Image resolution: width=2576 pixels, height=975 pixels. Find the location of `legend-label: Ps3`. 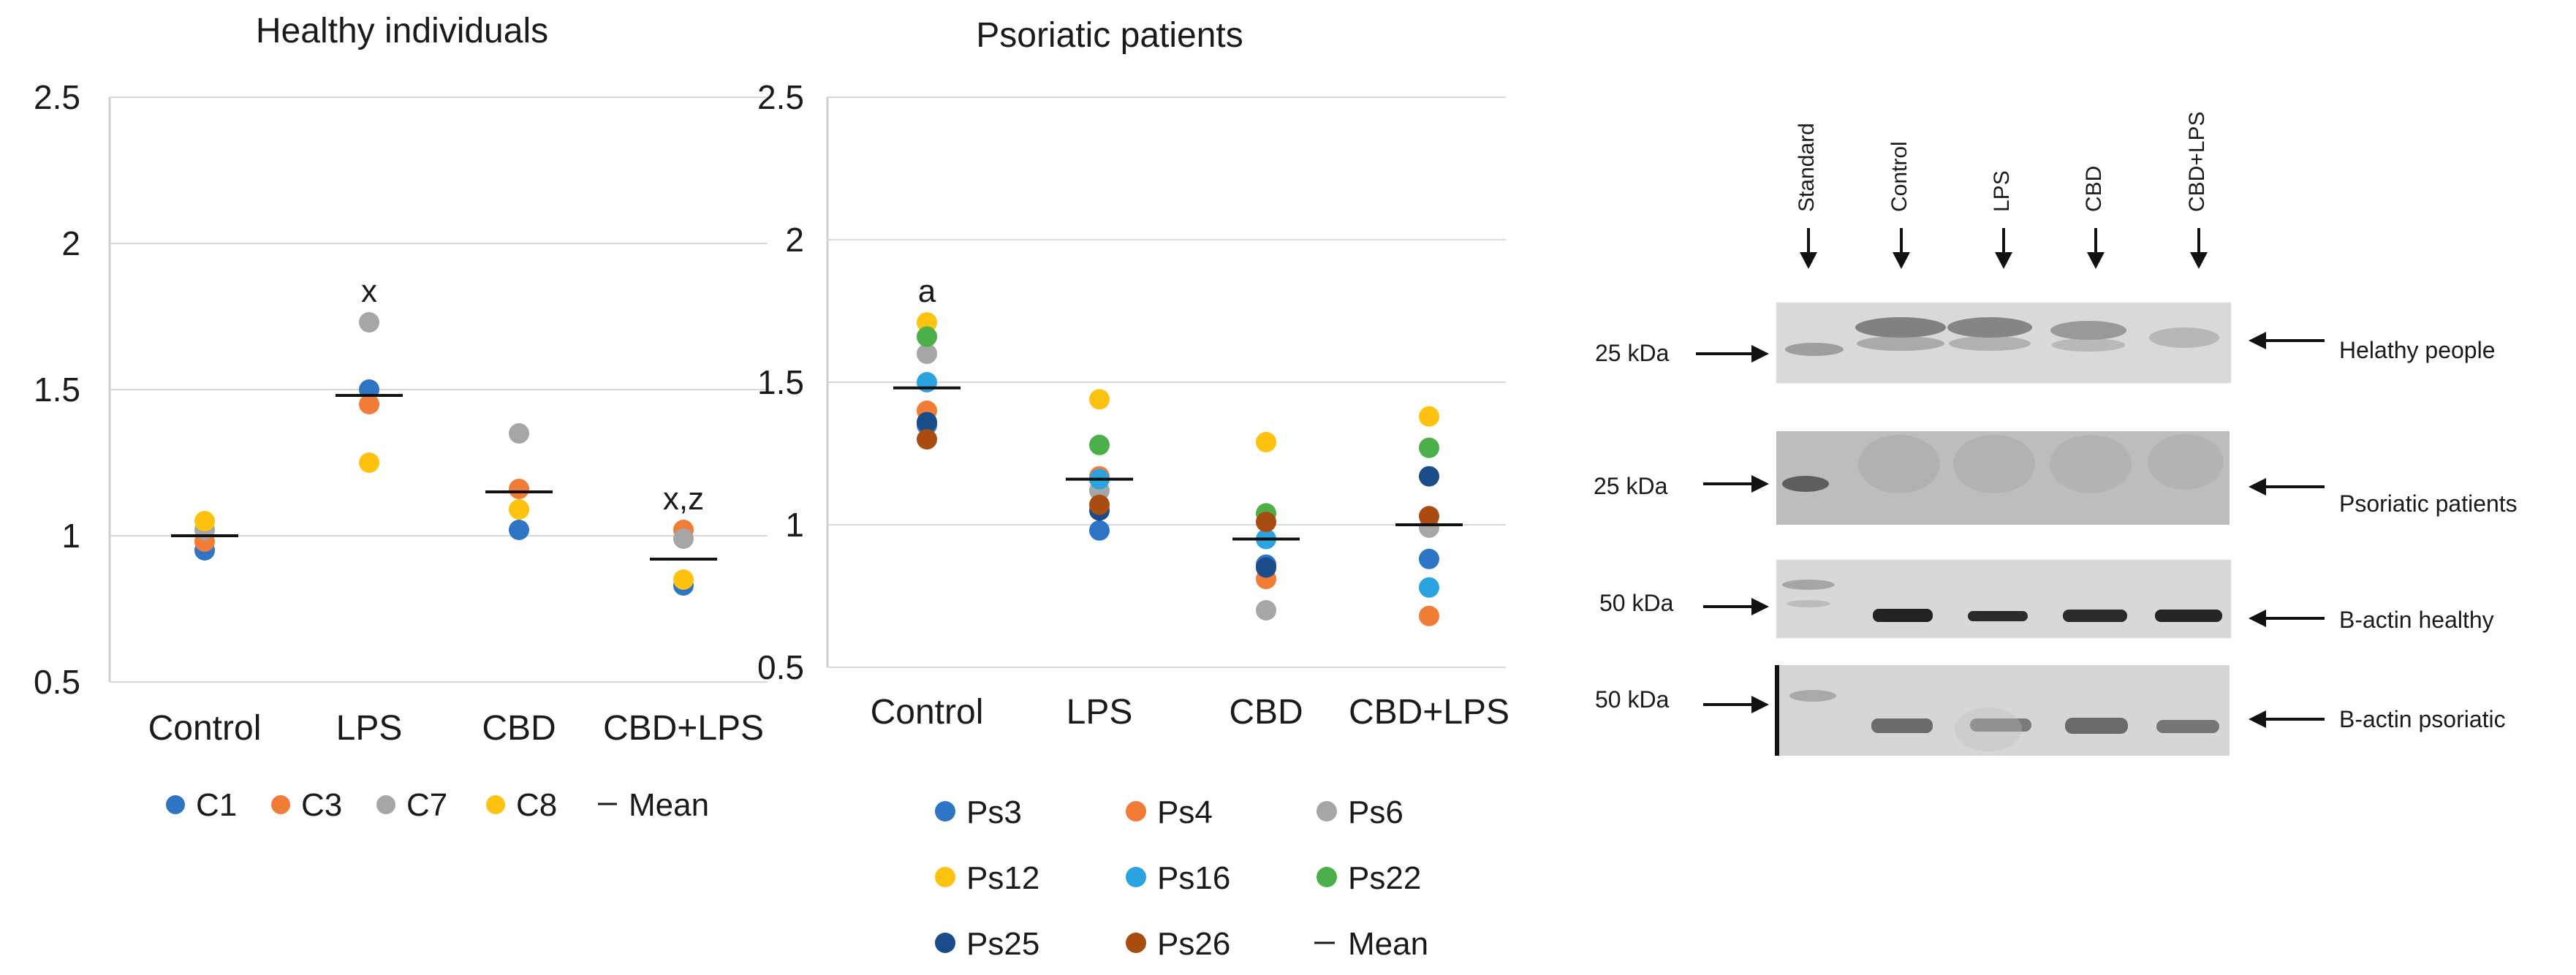

legend-label: Ps3 is located at coordinates (994, 812).